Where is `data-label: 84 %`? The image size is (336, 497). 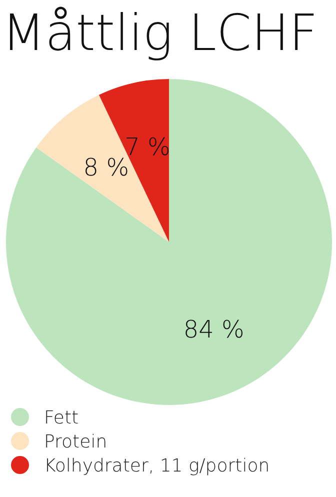
data-label: 84 % is located at coordinates (213, 329).